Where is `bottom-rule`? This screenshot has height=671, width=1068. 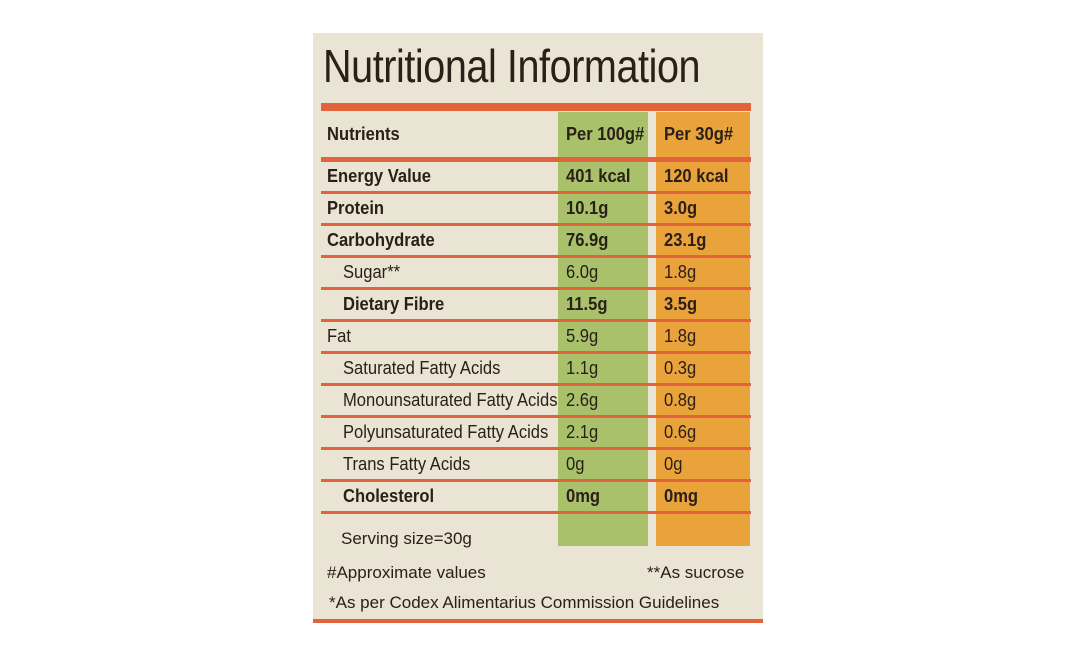
bottom-rule is located at coordinates (538, 621).